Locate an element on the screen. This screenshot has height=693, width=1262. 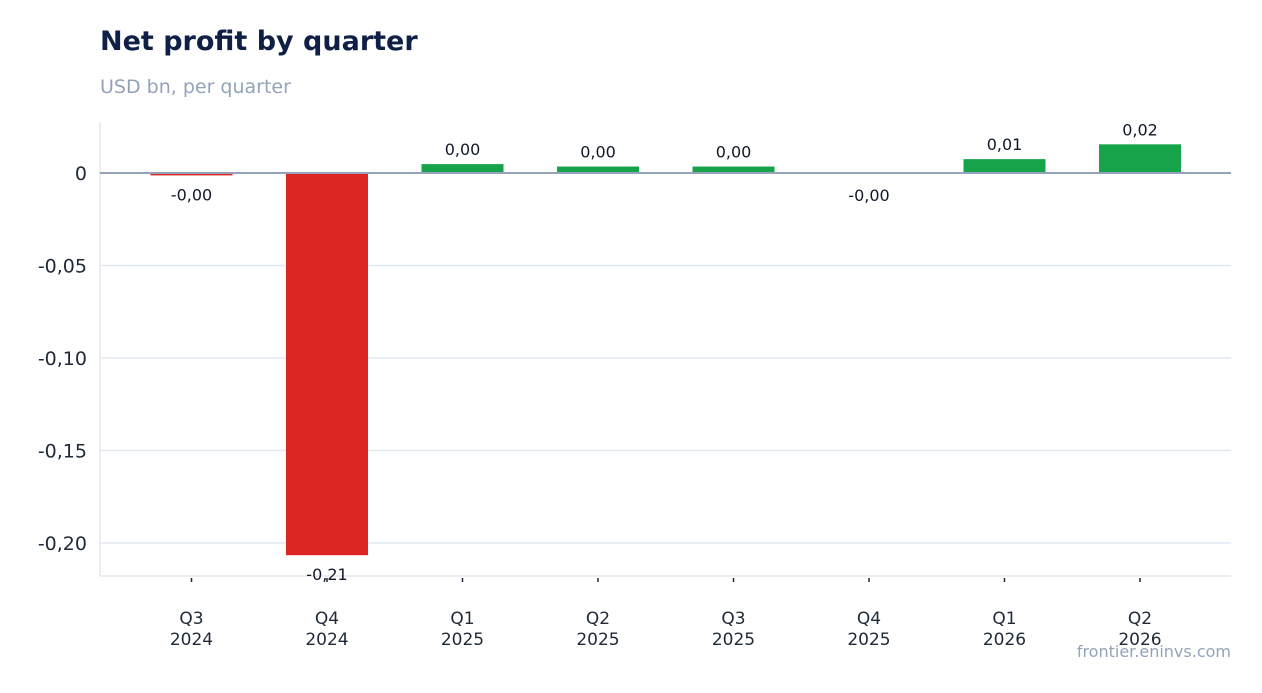
watermark: frontier.eninvs.com is located at coordinates (1153, 651).